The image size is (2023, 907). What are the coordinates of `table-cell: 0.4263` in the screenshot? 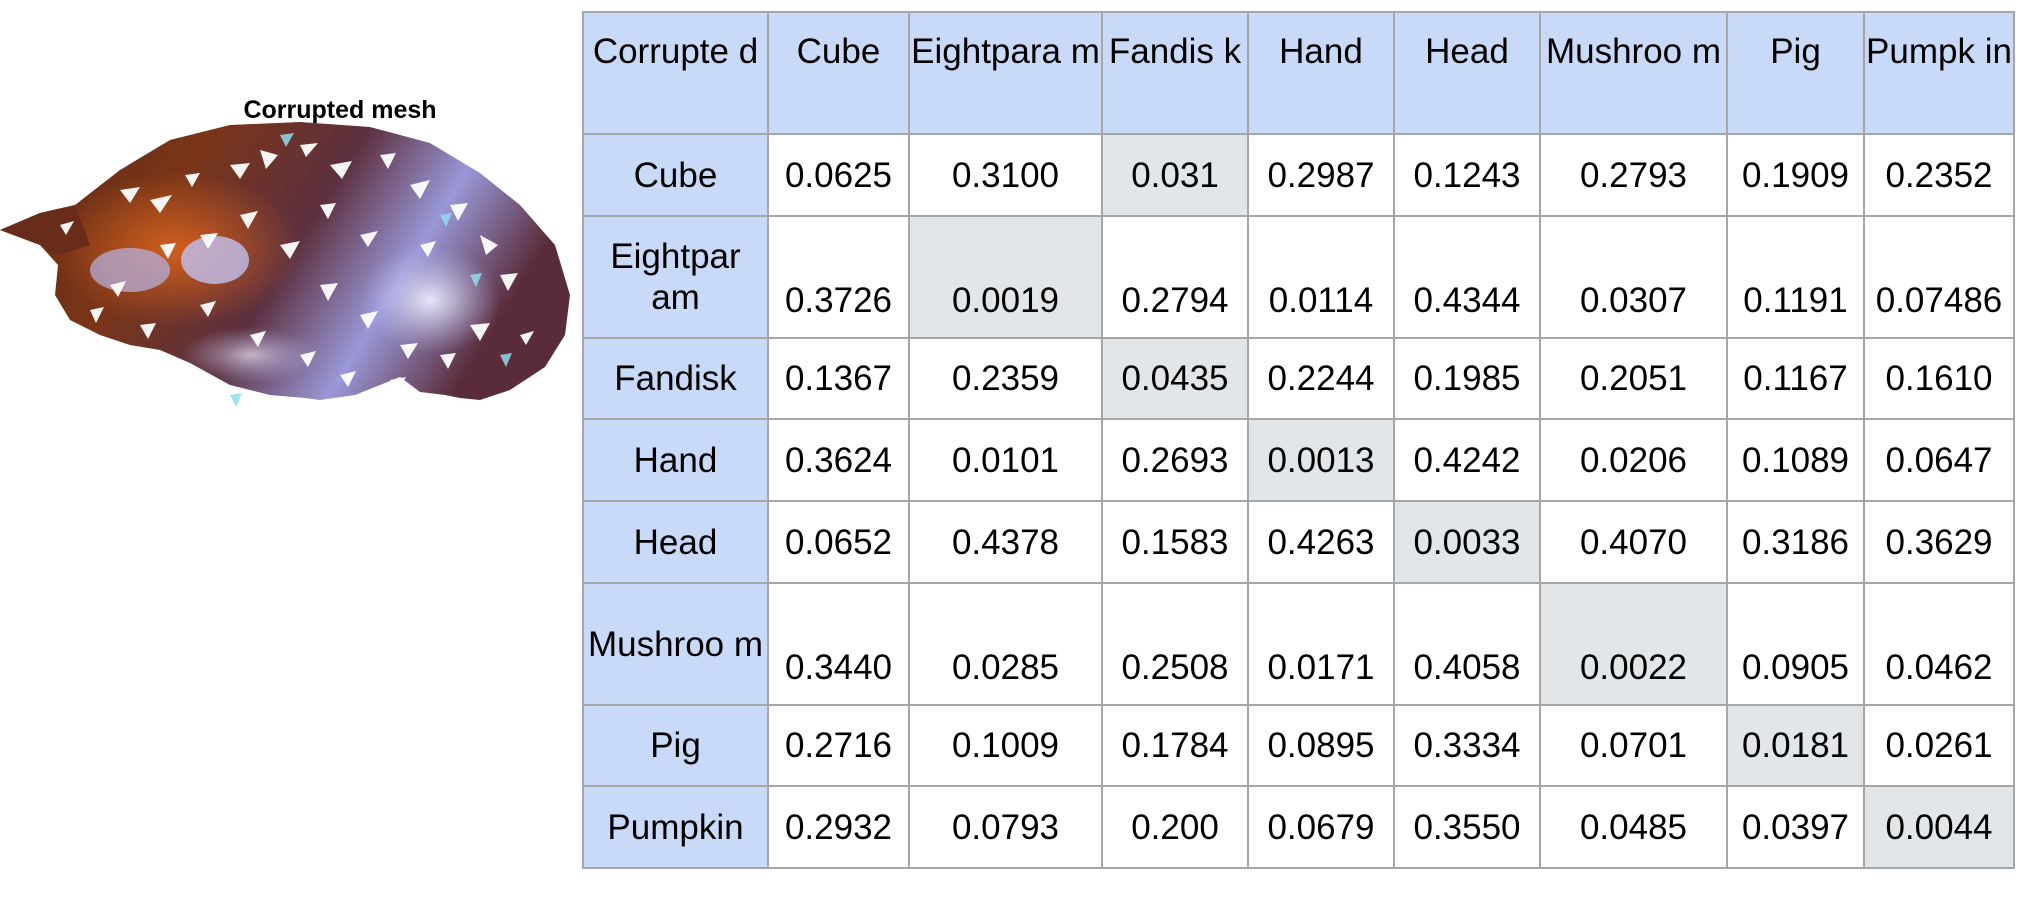 It's located at (1321, 542).